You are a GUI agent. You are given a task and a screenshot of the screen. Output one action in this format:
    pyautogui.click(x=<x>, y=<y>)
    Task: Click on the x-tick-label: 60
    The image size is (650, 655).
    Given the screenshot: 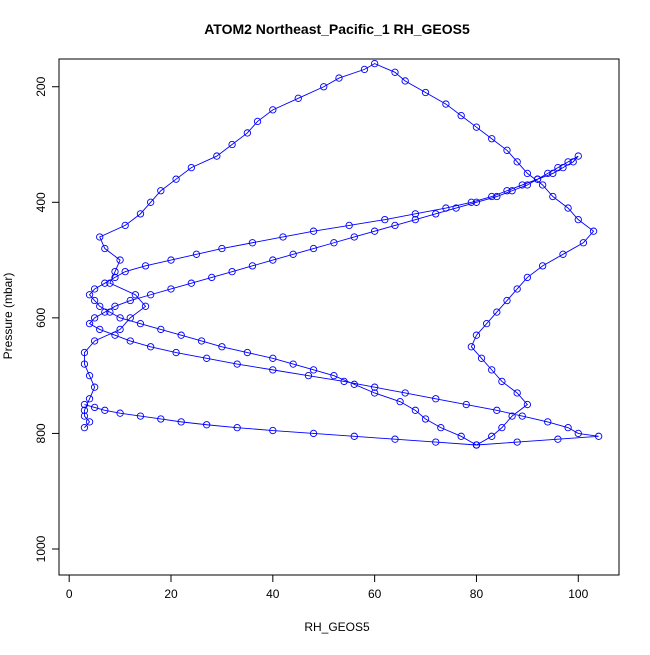 What is the action you would take?
    pyautogui.click(x=375, y=594)
    